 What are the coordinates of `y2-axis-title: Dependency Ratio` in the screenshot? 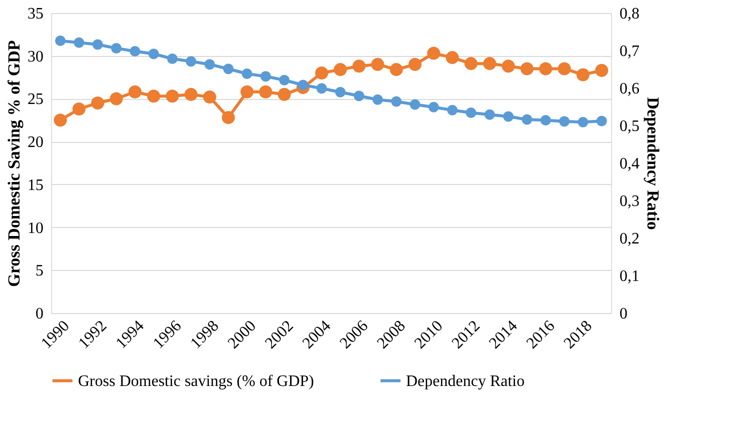 It's located at (653, 163).